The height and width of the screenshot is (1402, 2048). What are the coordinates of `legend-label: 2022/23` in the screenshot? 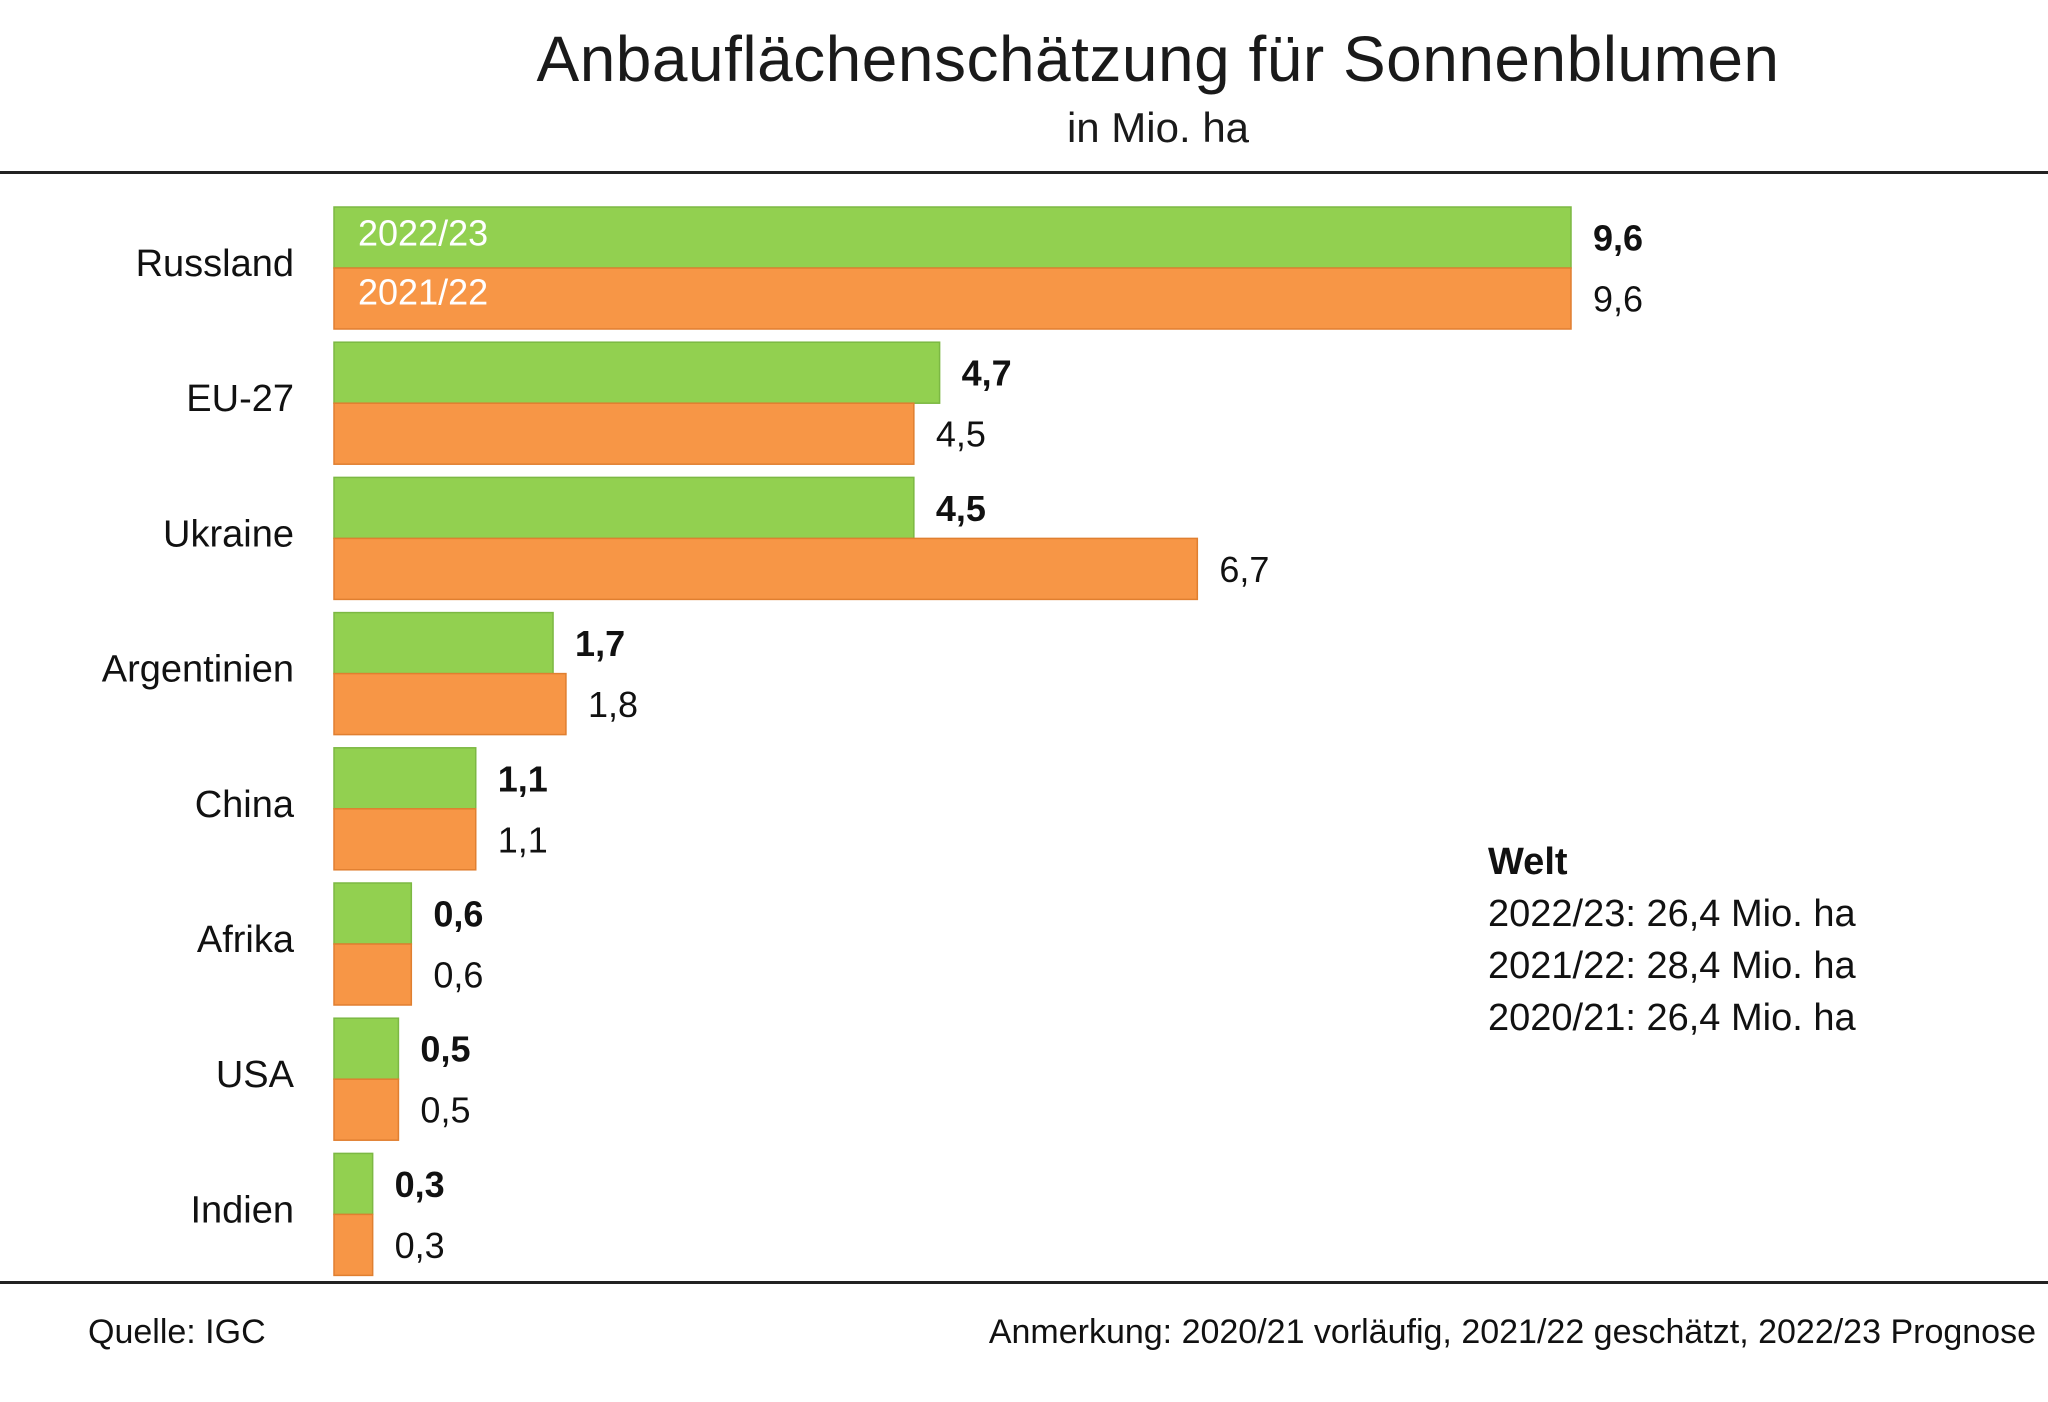 It's located at (423, 233).